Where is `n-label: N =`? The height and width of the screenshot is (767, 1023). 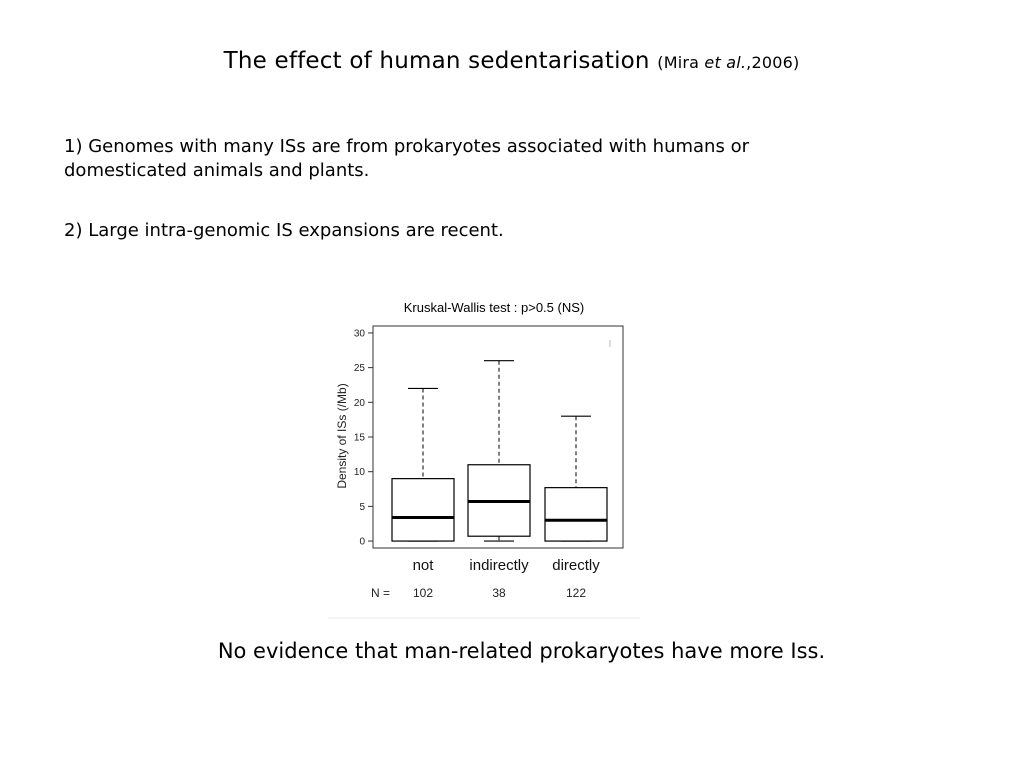 n-label: N = is located at coordinates (380, 593).